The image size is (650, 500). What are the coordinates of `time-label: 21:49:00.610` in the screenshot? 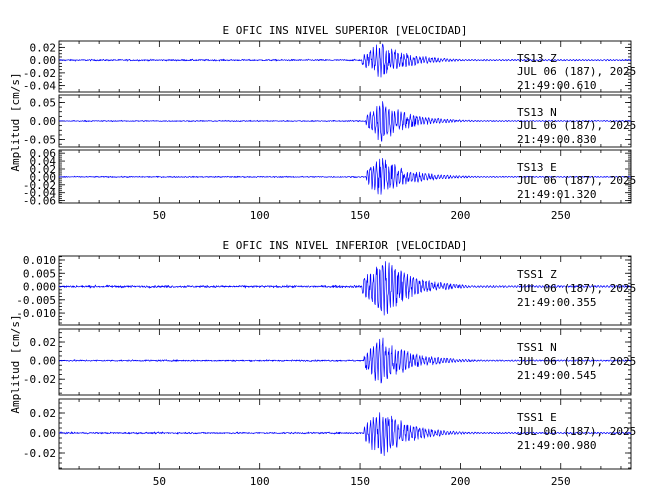 It's located at (556, 85).